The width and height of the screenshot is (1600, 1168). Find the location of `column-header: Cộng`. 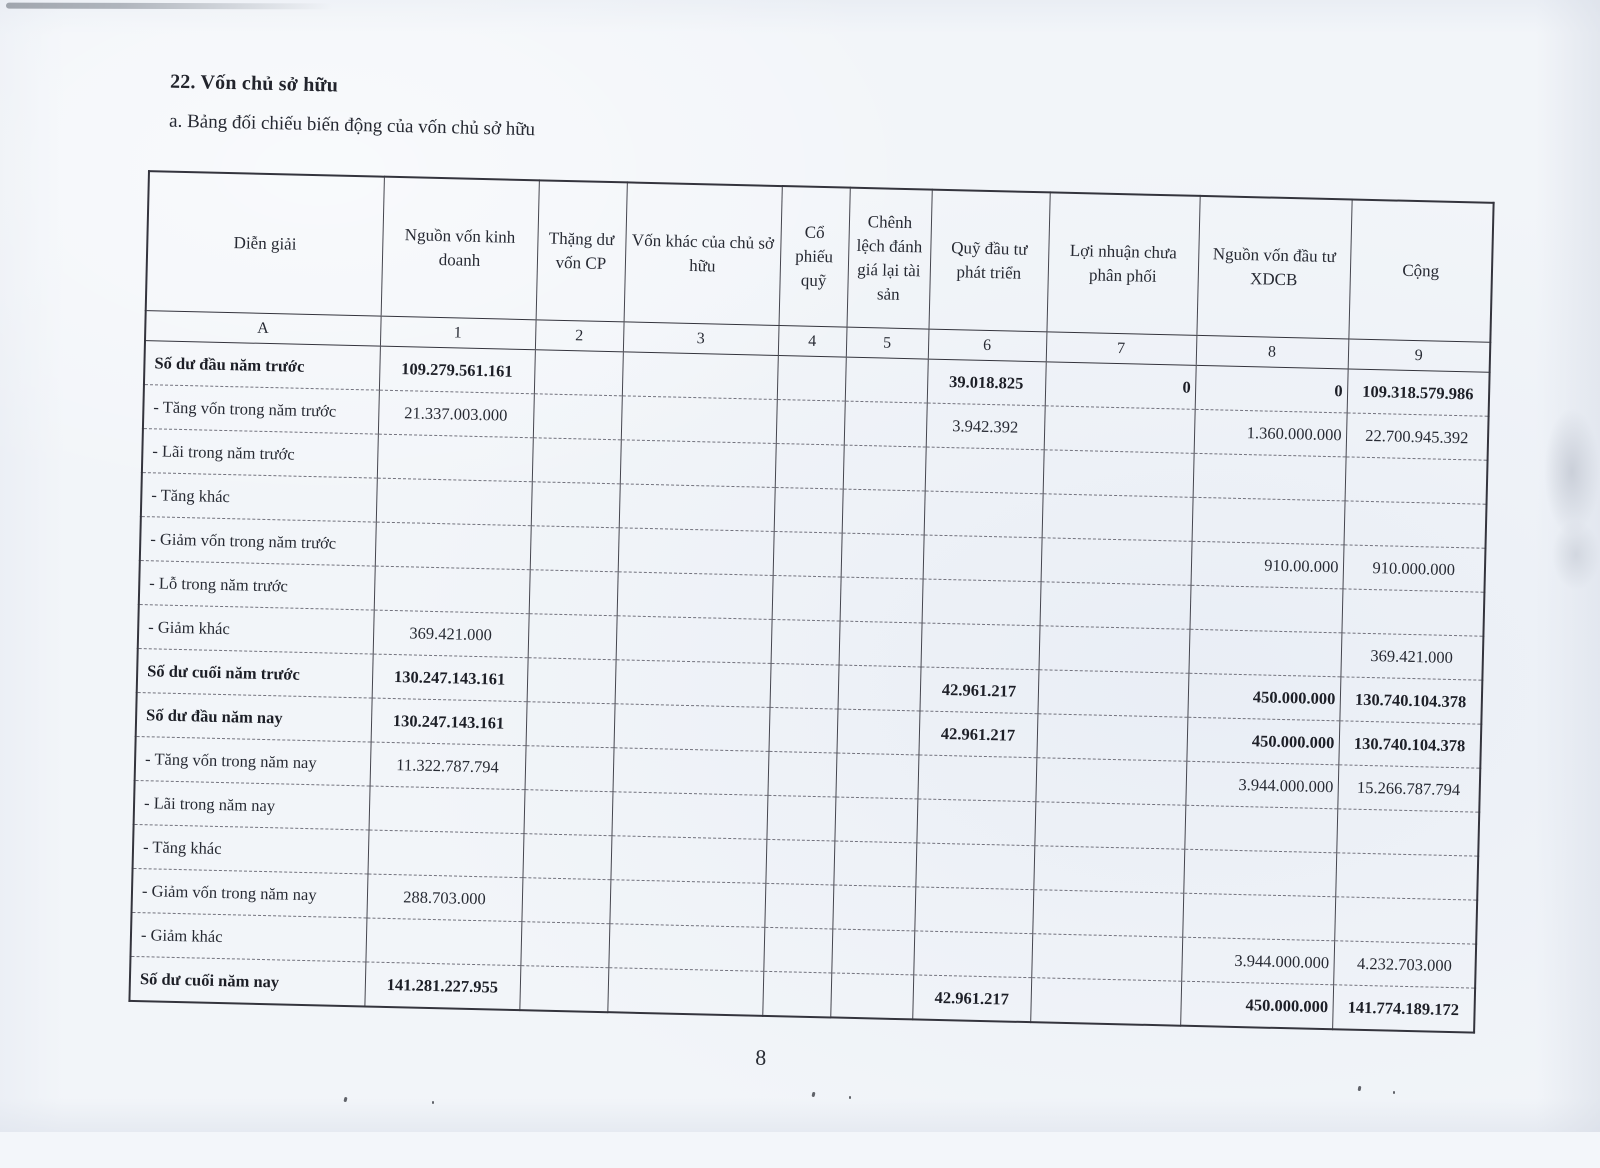

column-header: Cộng is located at coordinates (1421, 271).